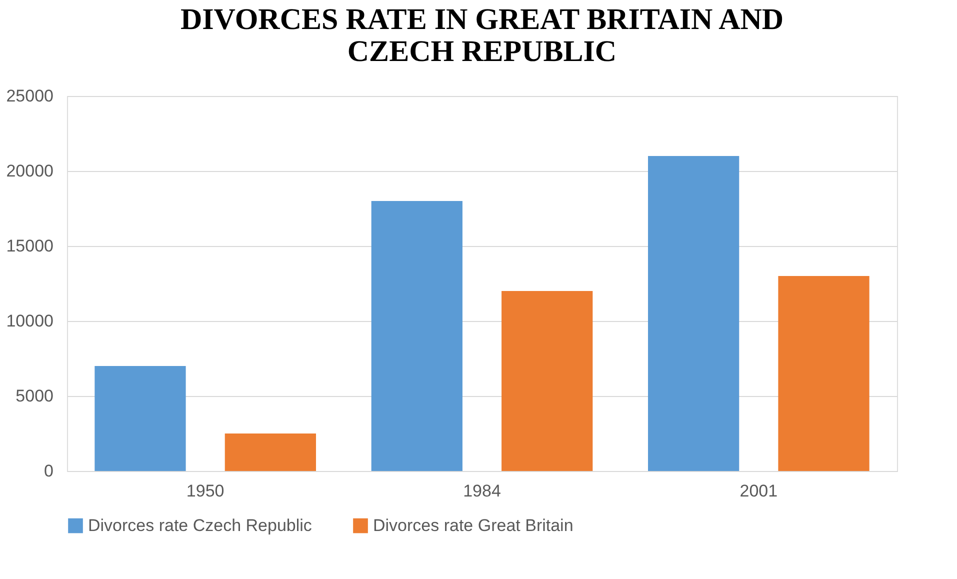  What do you see at coordinates (473, 525) in the screenshot?
I see `legend-label: Divorces rate Great Britain` at bounding box center [473, 525].